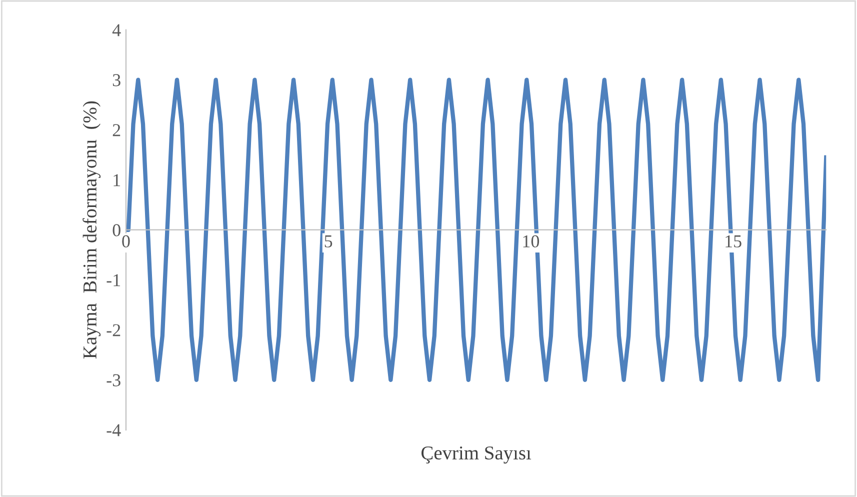 The width and height of the screenshot is (857, 497). I want to click on x-axis-title: Çevrim Sayısı, so click(477, 455).